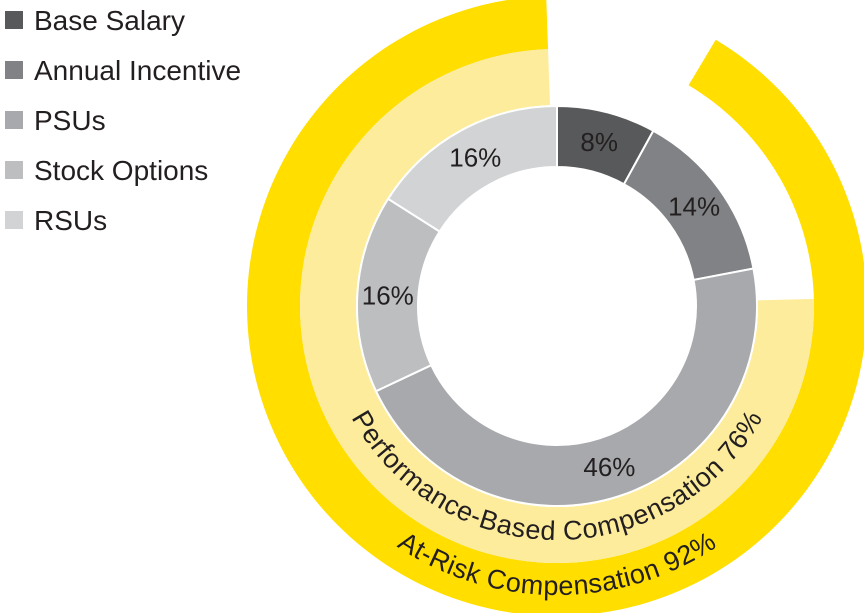 This screenshot has width=864, height=613. I want to click on segment-label-rsus: 16%, so click(475, 158).